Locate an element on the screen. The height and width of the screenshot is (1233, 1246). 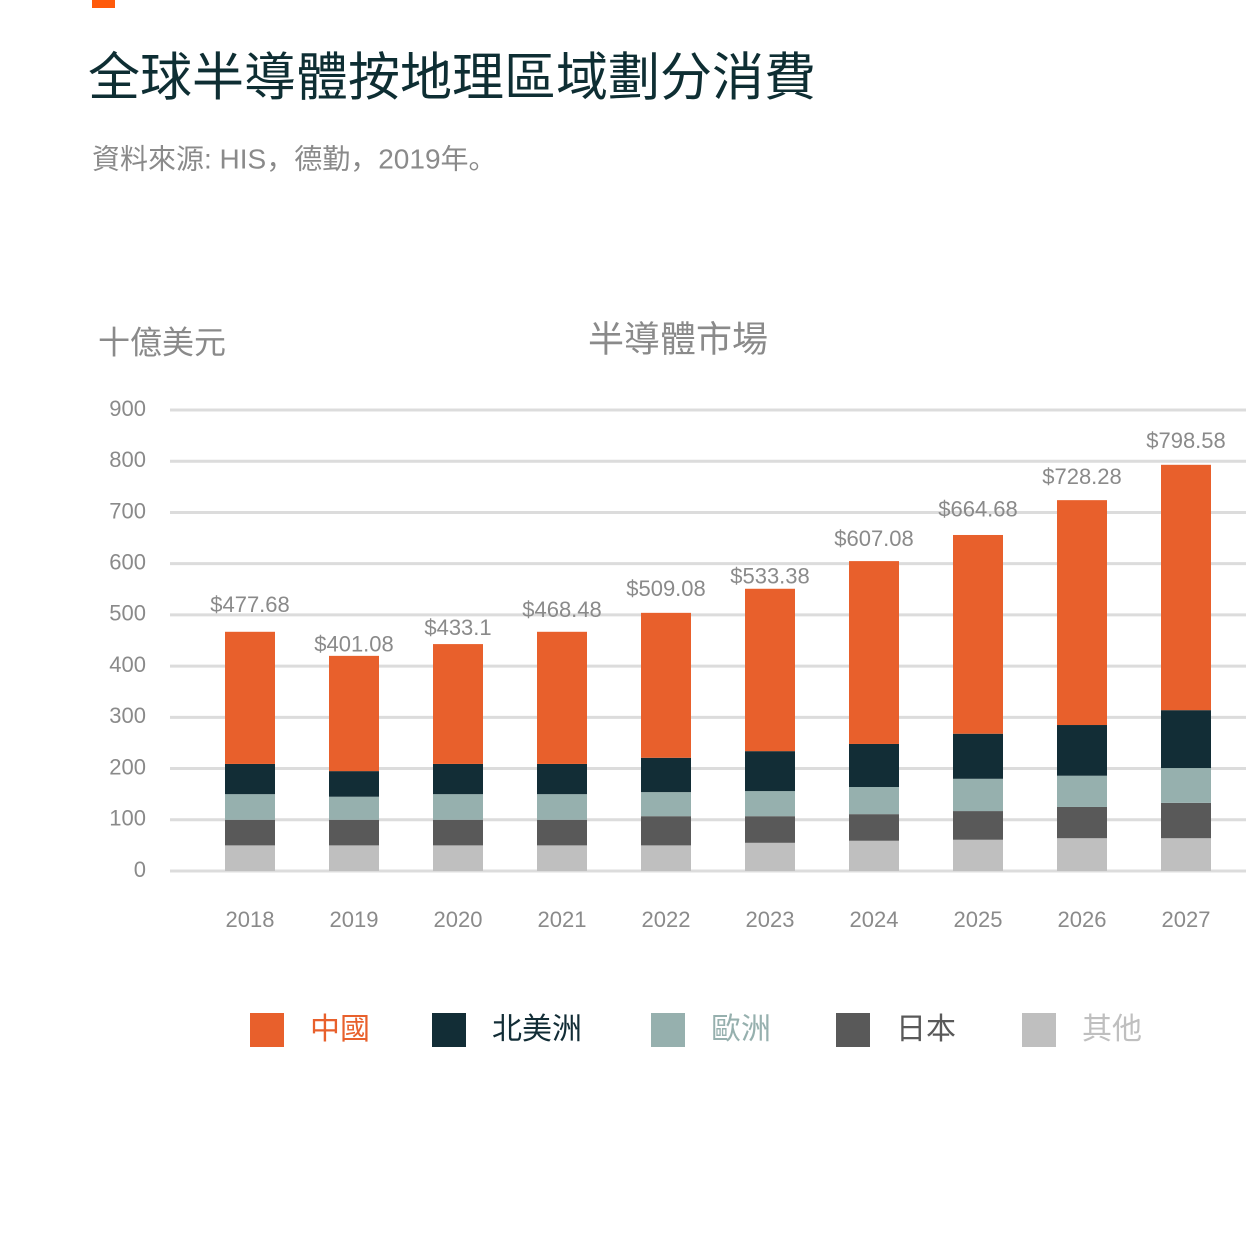
x-tick-label: 2027 is located at coordinates (1186, 919).